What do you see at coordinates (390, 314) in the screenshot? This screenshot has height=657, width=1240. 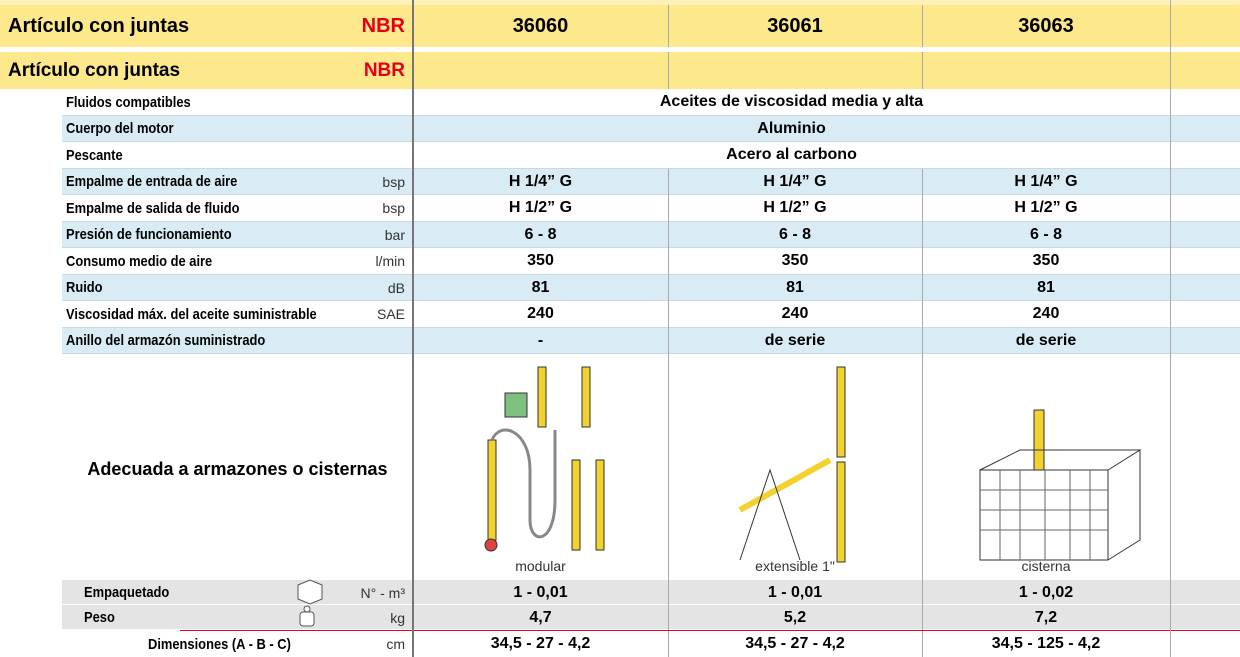 I see `spec-unit: SAE` at bounding box center [390, 314].